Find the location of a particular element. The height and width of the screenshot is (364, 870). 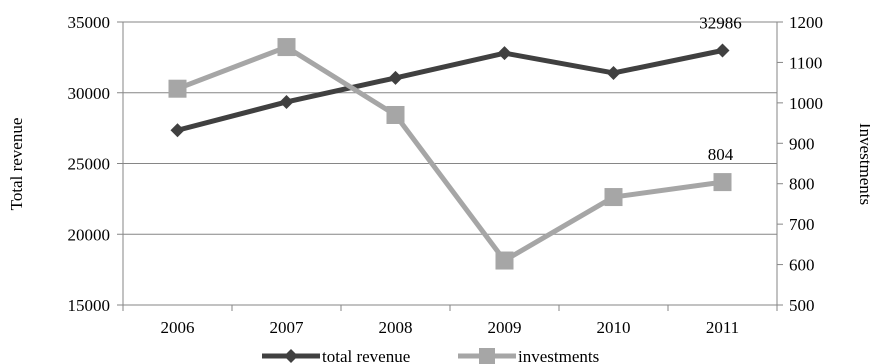

right-tick-label: 1000 is located at coordinates (806, 103).